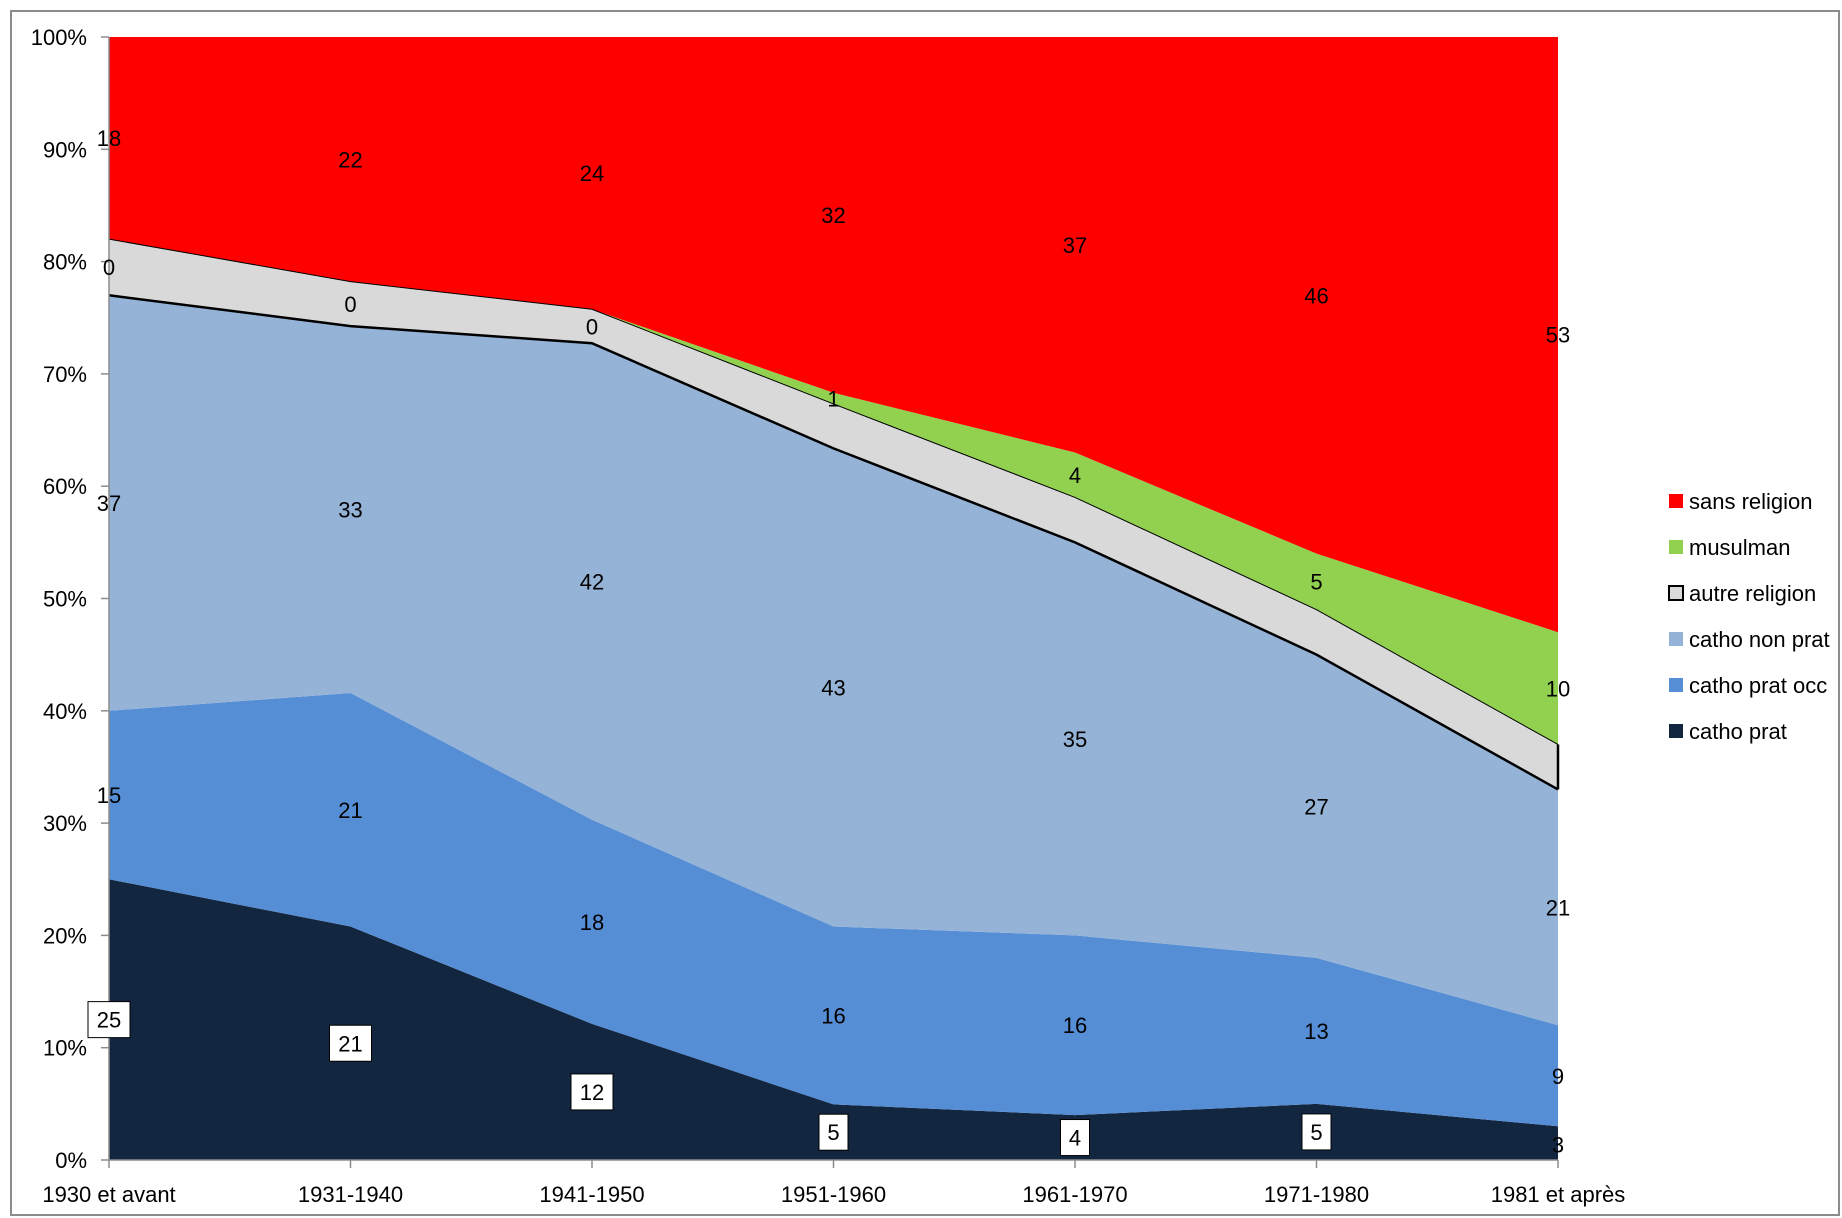  What do you see at coordinates (1316, 1194) in the screenshot?
I see `x-tick-label: 1971-1980` at bounding box center [1316, 1194].